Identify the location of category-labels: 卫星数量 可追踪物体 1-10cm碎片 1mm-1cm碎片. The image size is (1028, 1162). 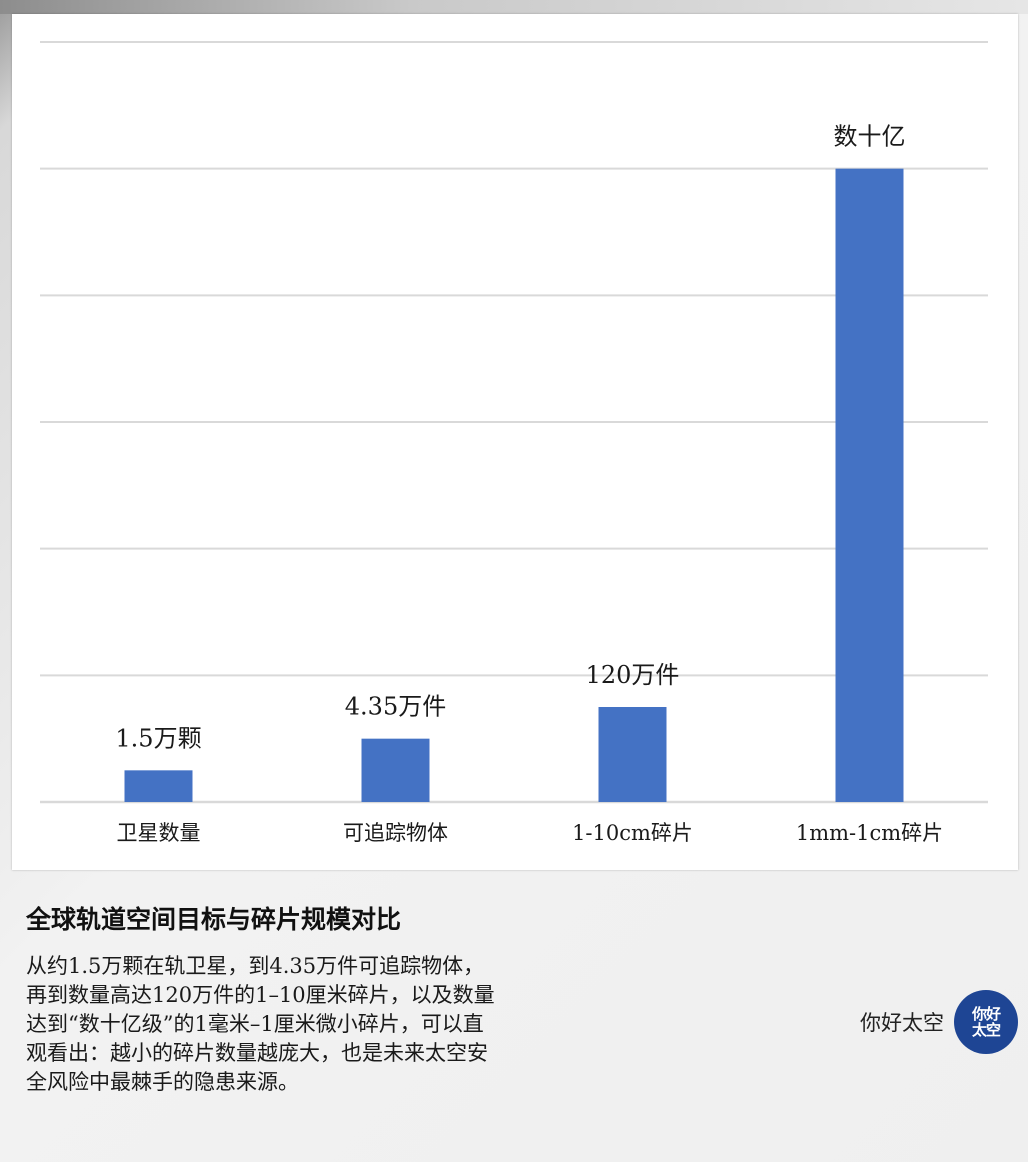
(530, 833).